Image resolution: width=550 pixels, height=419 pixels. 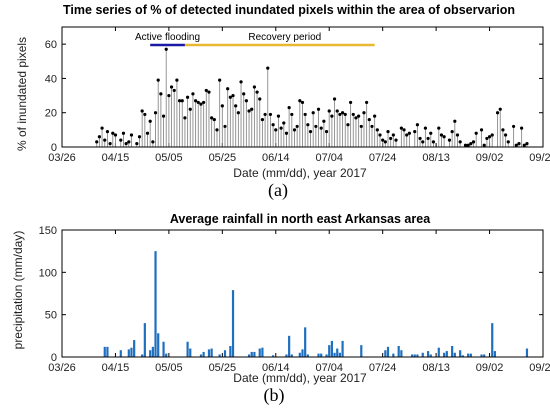 I want to click on x-tick-label: 05/05, so click(x=169, y=158).